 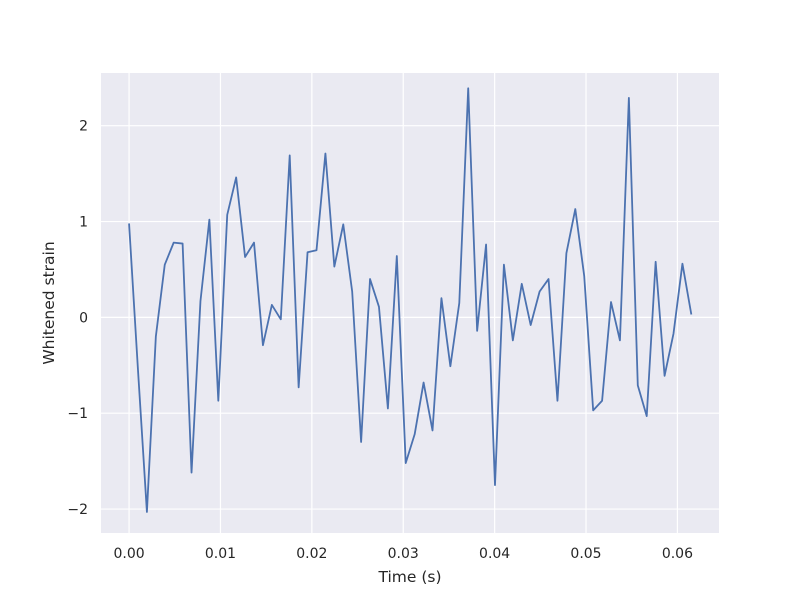 I want to click on x-tick-label: 0.01, so click(x=220, y=554).